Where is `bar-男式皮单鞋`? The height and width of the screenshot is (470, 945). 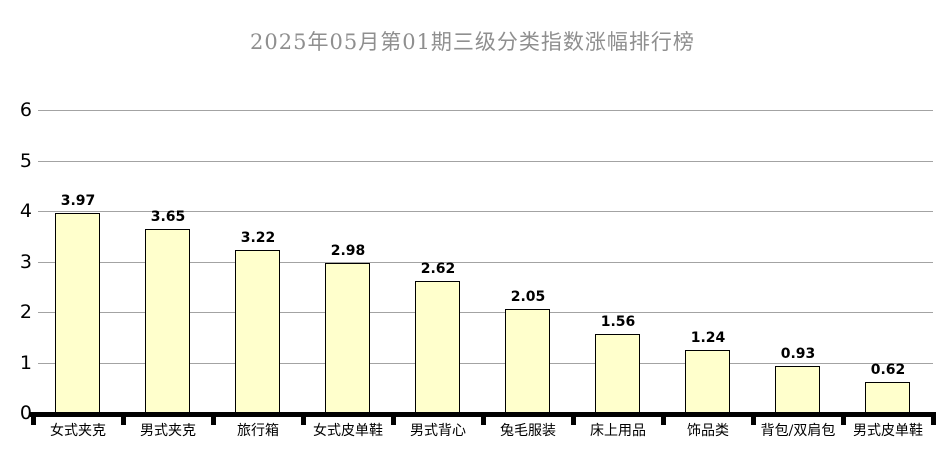
bar-男式皮单鞋 is located at coordinates (887, 397).